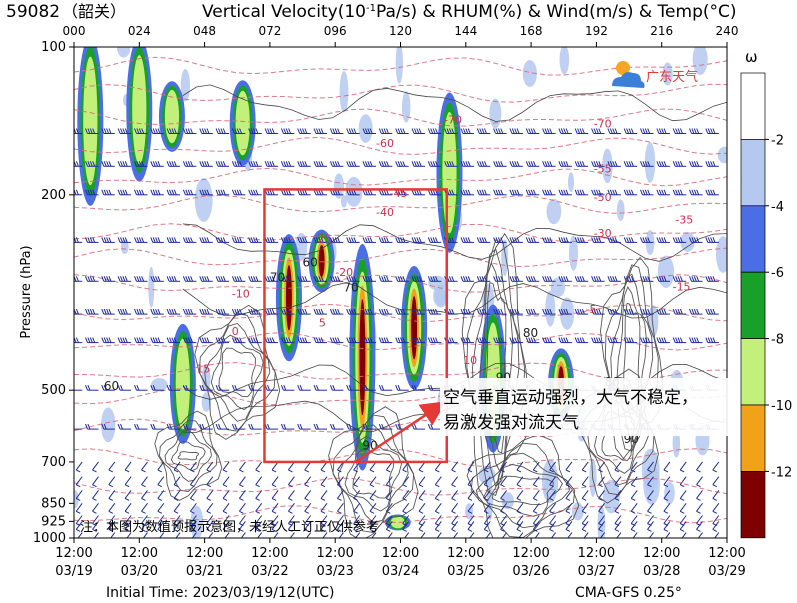 Image resolution: width=797 pixels, height=603 pixels. I want to click on humidity-label: 60, so click(111, 386).